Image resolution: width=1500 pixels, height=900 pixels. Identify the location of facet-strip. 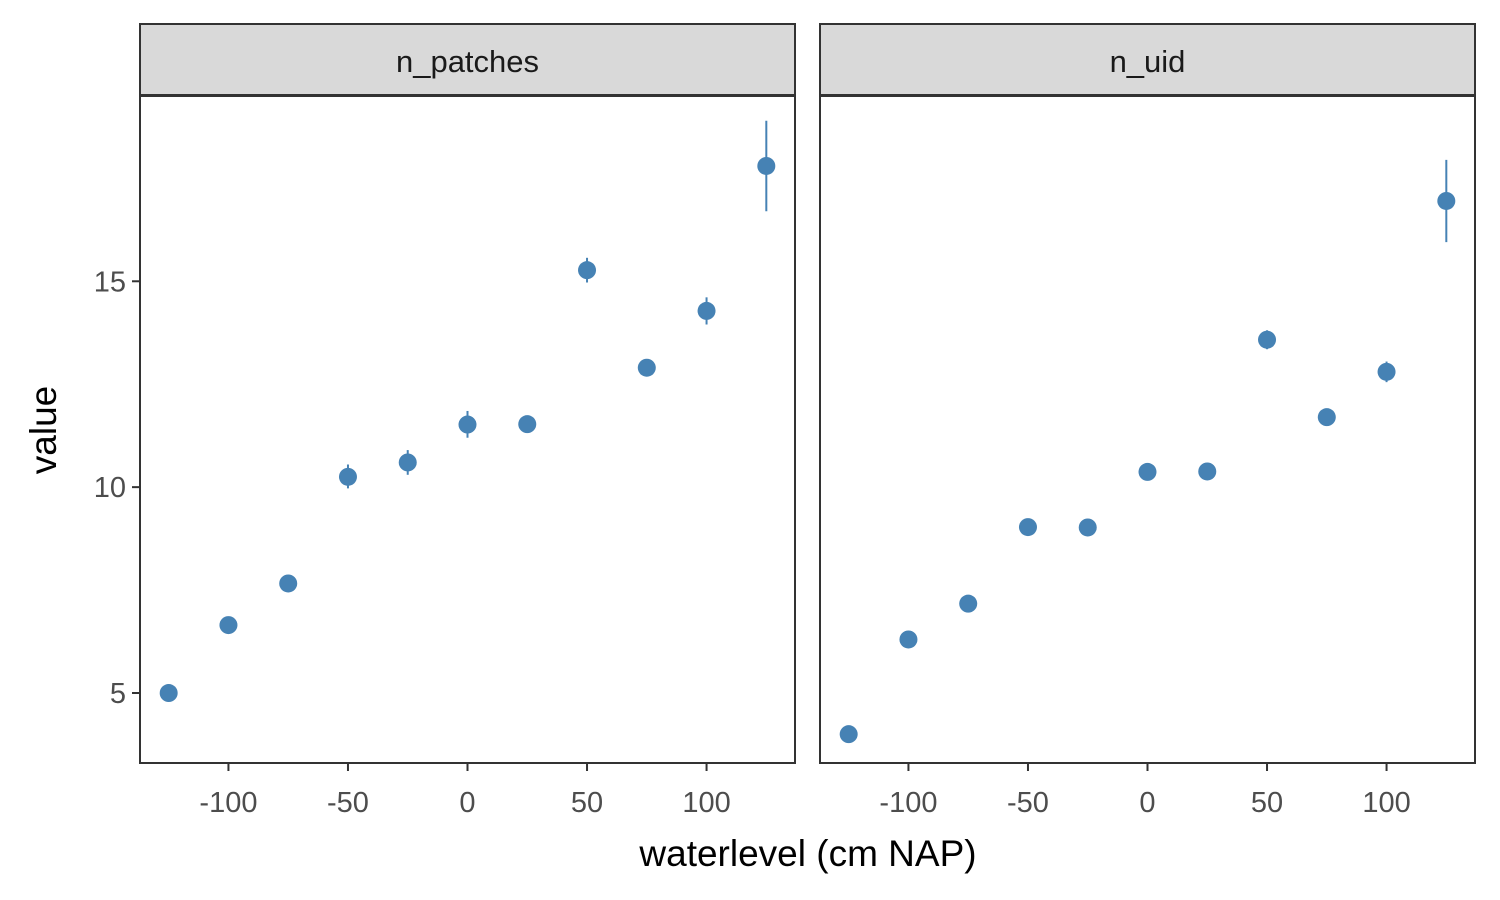
(467, 59).